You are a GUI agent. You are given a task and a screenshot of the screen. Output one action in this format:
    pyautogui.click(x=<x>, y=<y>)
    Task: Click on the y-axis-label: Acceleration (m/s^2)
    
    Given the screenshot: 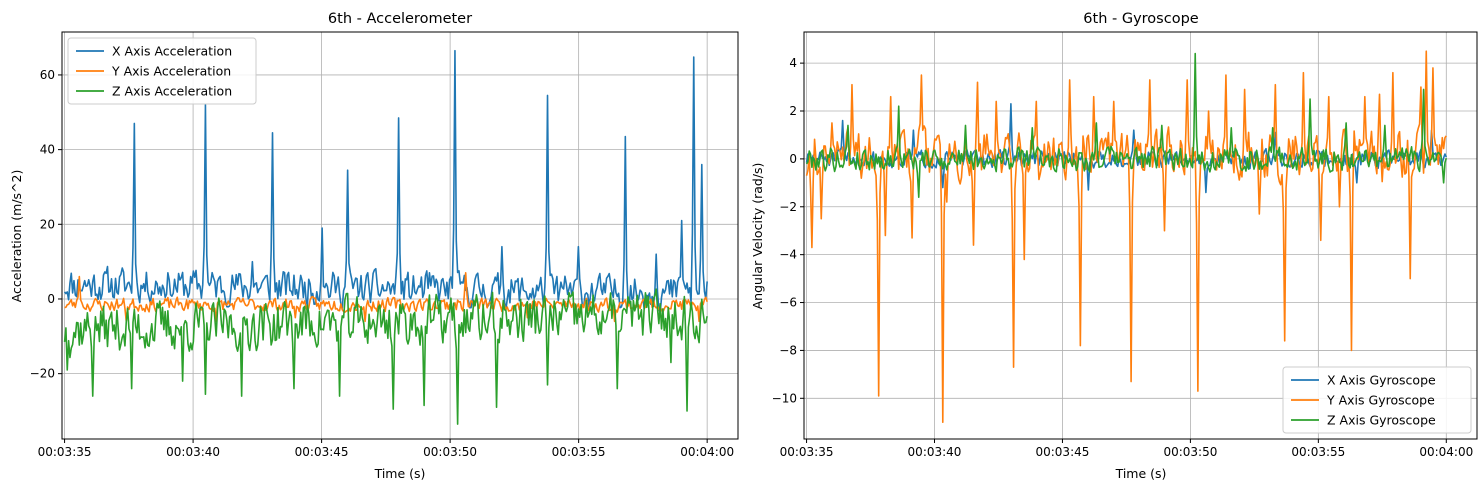 What is the action you would take?
    pyautogui.click(x=16, y=236)
    